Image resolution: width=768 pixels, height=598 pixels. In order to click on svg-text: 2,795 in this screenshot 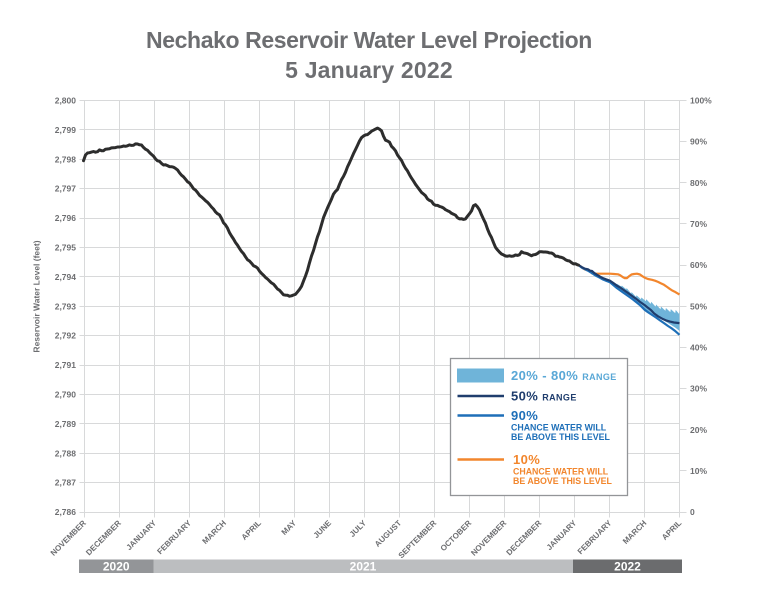, I will do `click(66, 248)`.